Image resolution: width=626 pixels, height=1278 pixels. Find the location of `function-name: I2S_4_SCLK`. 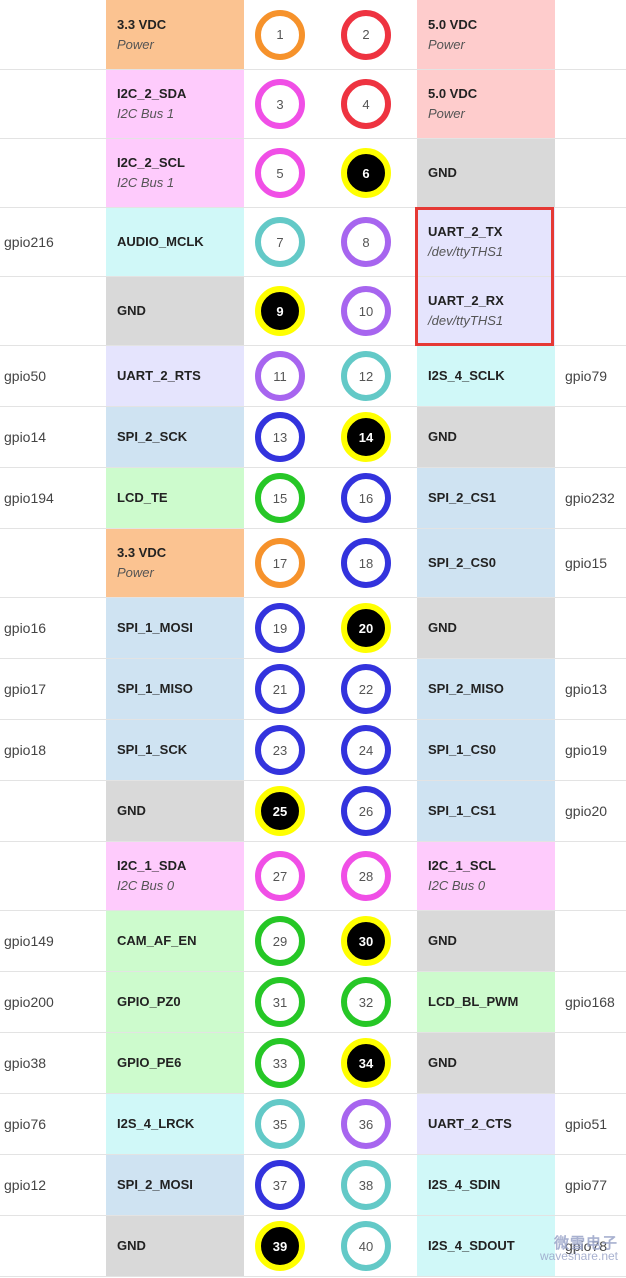

function-name: I2S_4_SCLK is located at coordinates (466, 375).